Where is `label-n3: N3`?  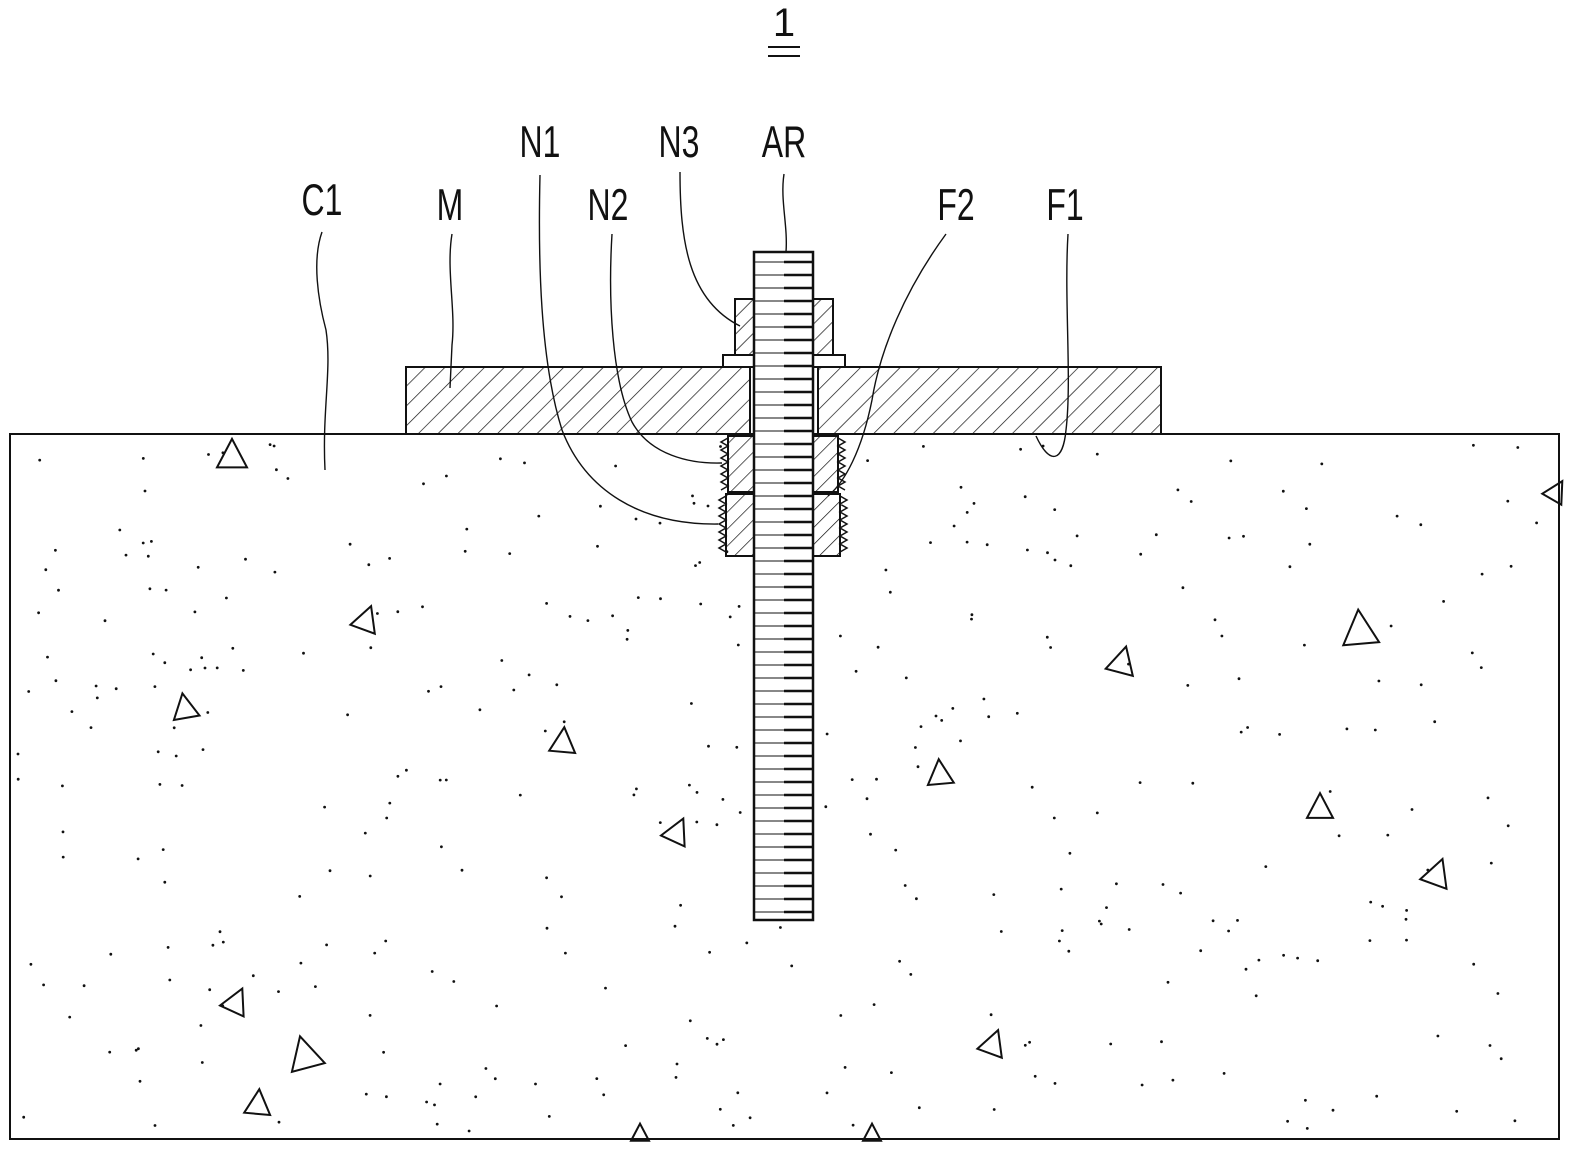
label-n3: N3 is located at coordinates (679, 142).